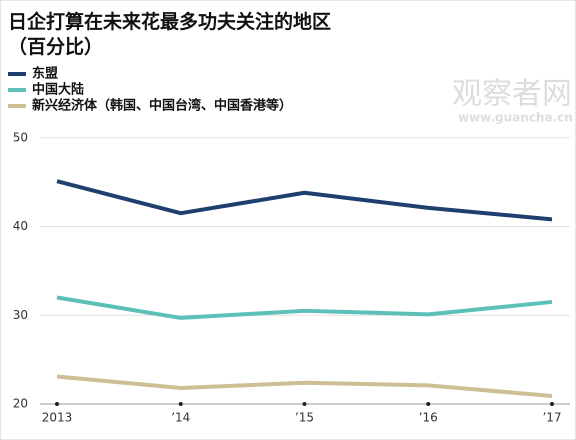 This screenshot has height=440, width=576. I want to click on watermark-url: www.guancha.cn, so click(515, 118).